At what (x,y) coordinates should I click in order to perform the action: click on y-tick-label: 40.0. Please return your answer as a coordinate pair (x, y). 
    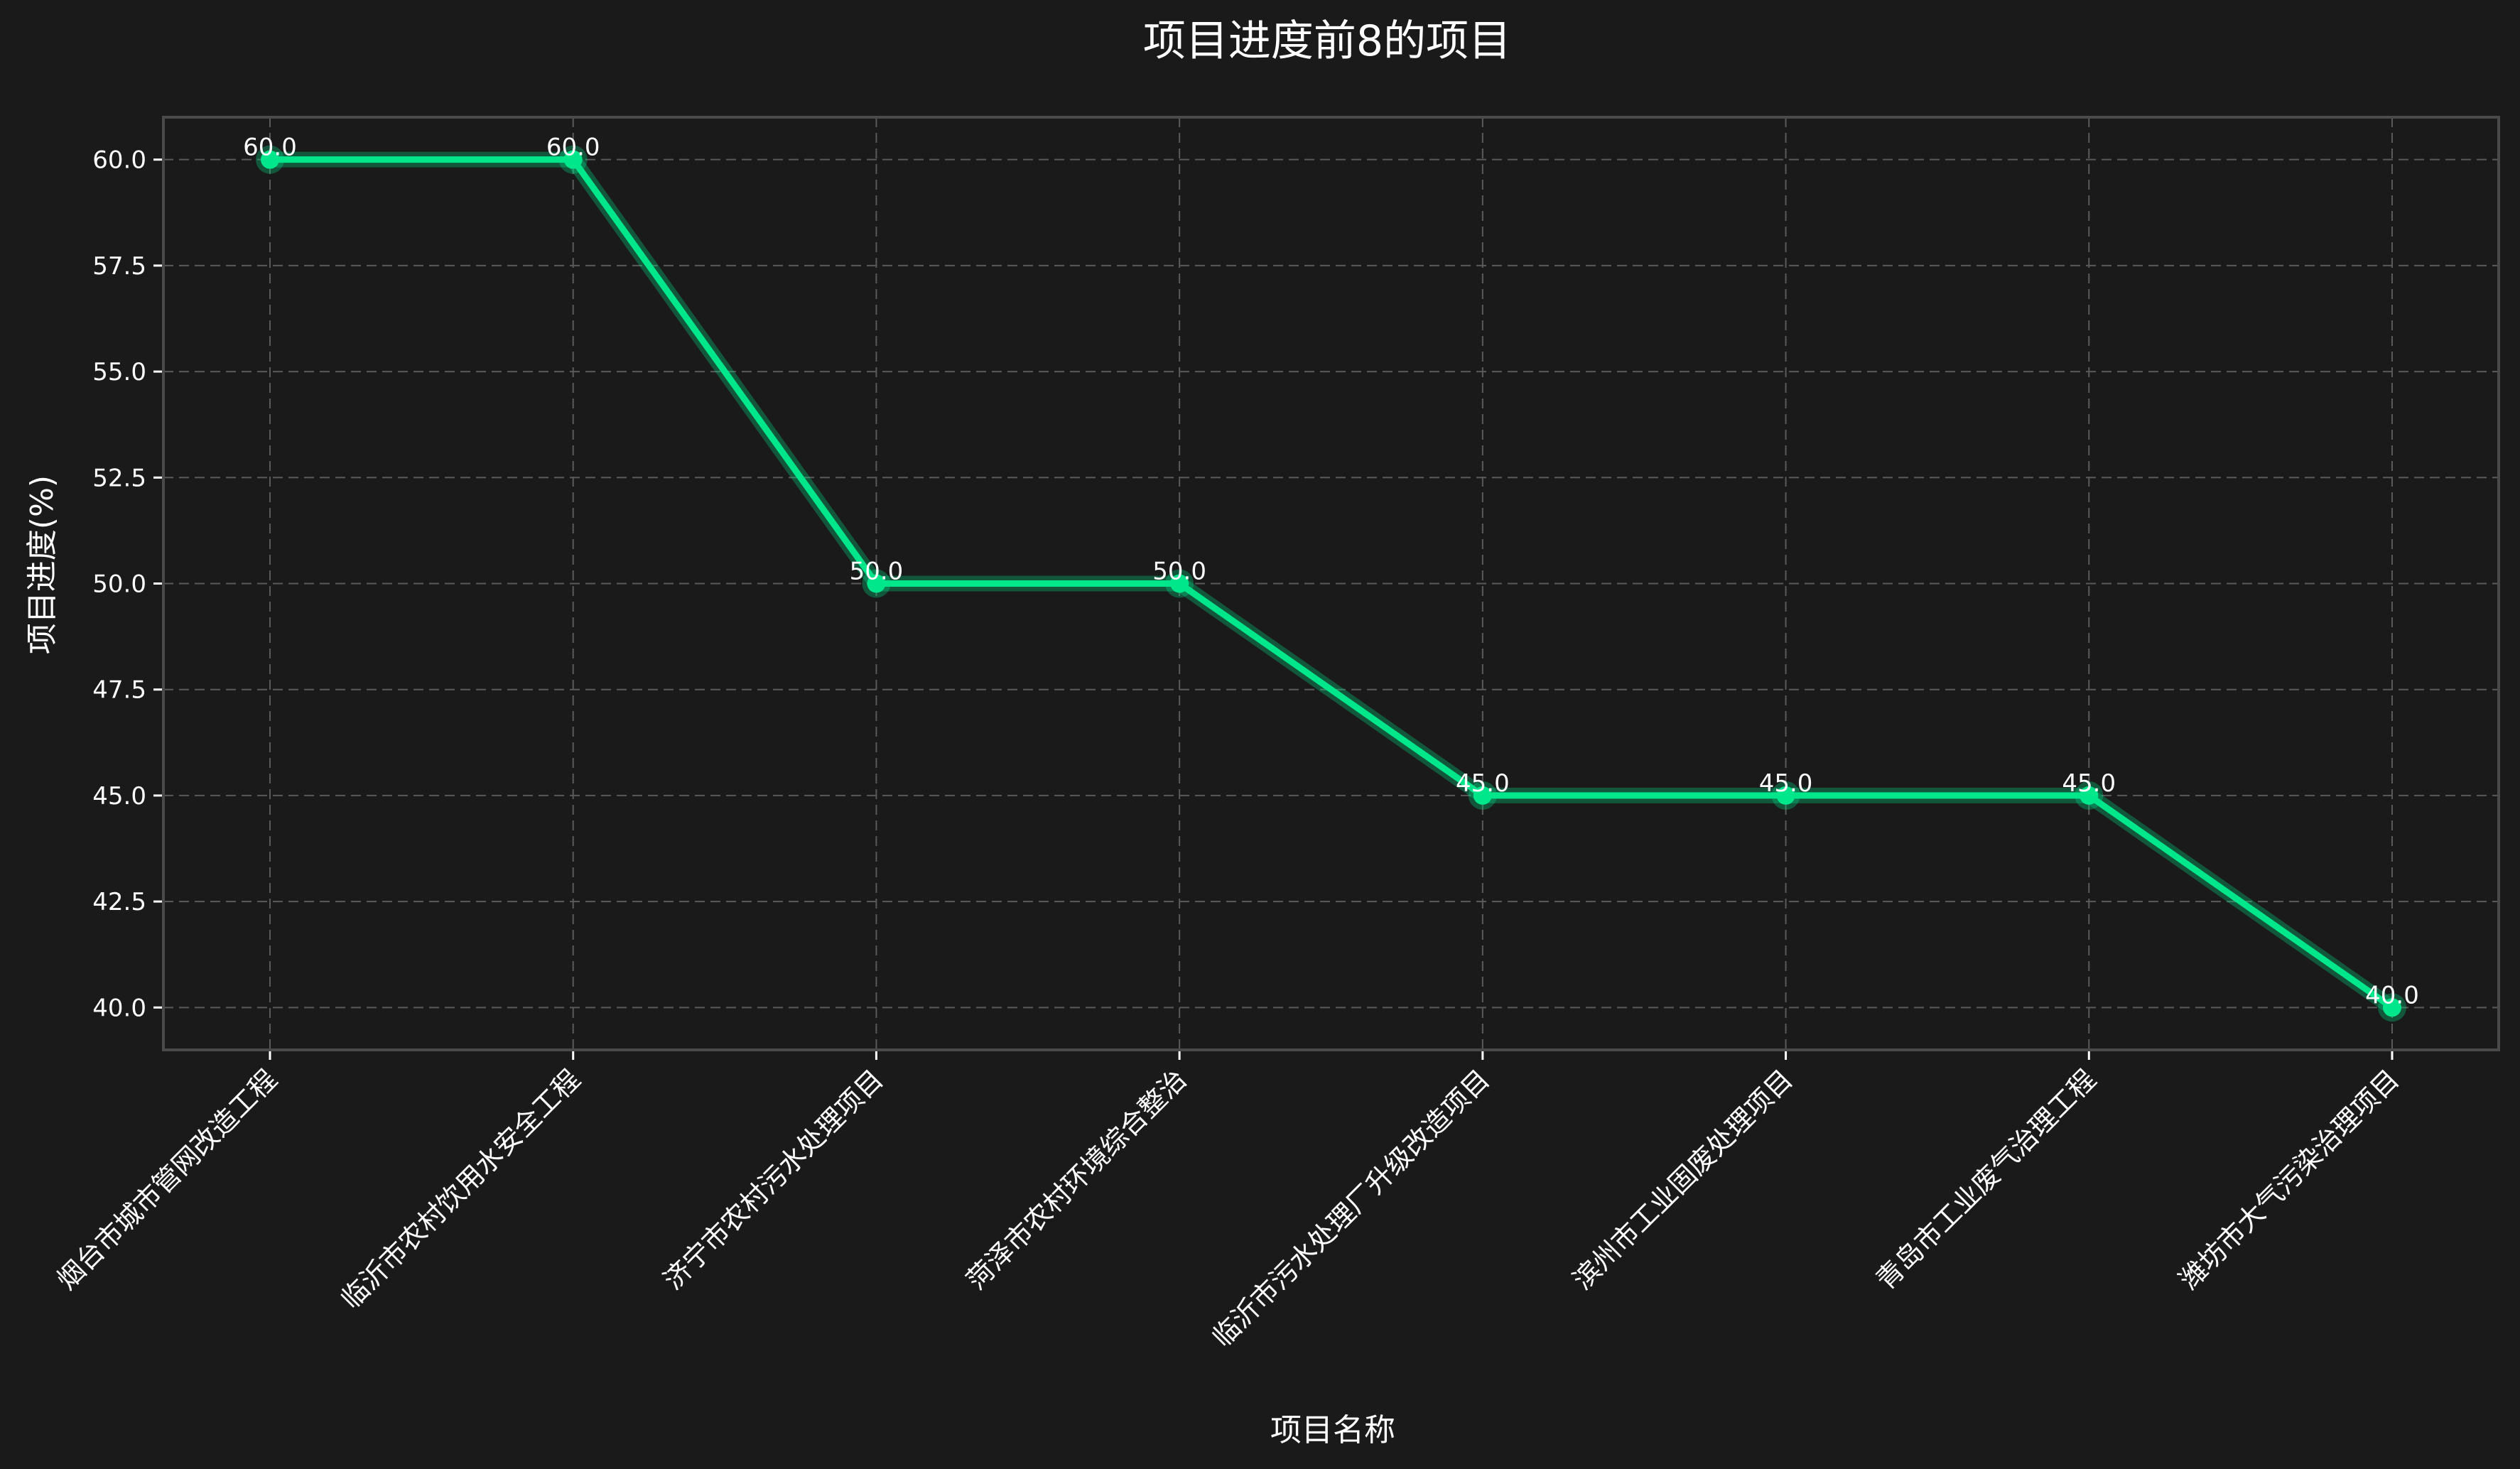
    Looking at the image, I should click on (119, 1008).